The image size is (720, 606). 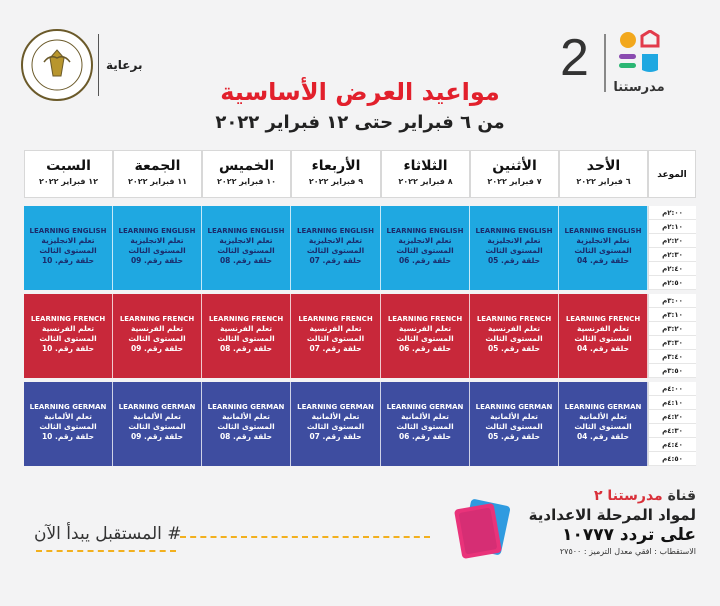 What do you see at coordinates (672, 459) in the screenshot?
I see `time-slot: ٤:٥٠م` at bounding box center [672, 459].